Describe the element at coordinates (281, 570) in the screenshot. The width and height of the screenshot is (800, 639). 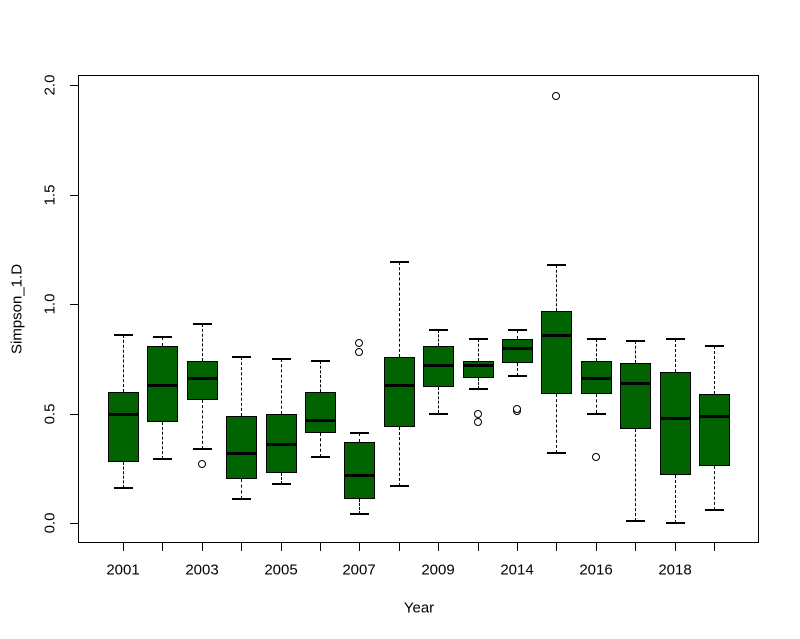
I see `x-axis-tick-label: 2005` at that location.